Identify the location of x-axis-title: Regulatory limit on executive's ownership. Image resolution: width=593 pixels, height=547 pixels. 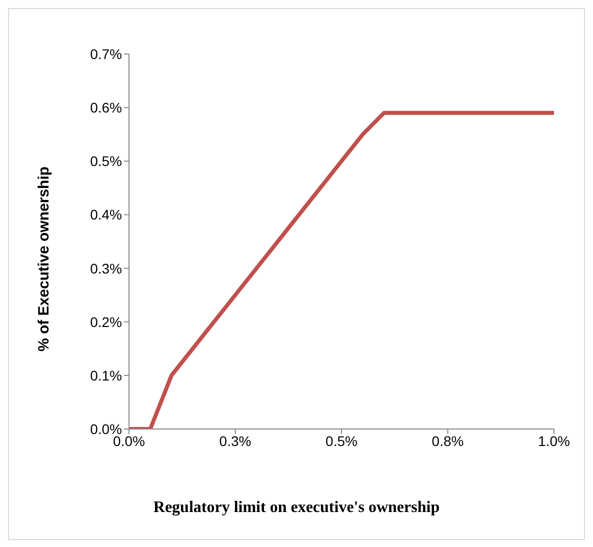
(296, 508).